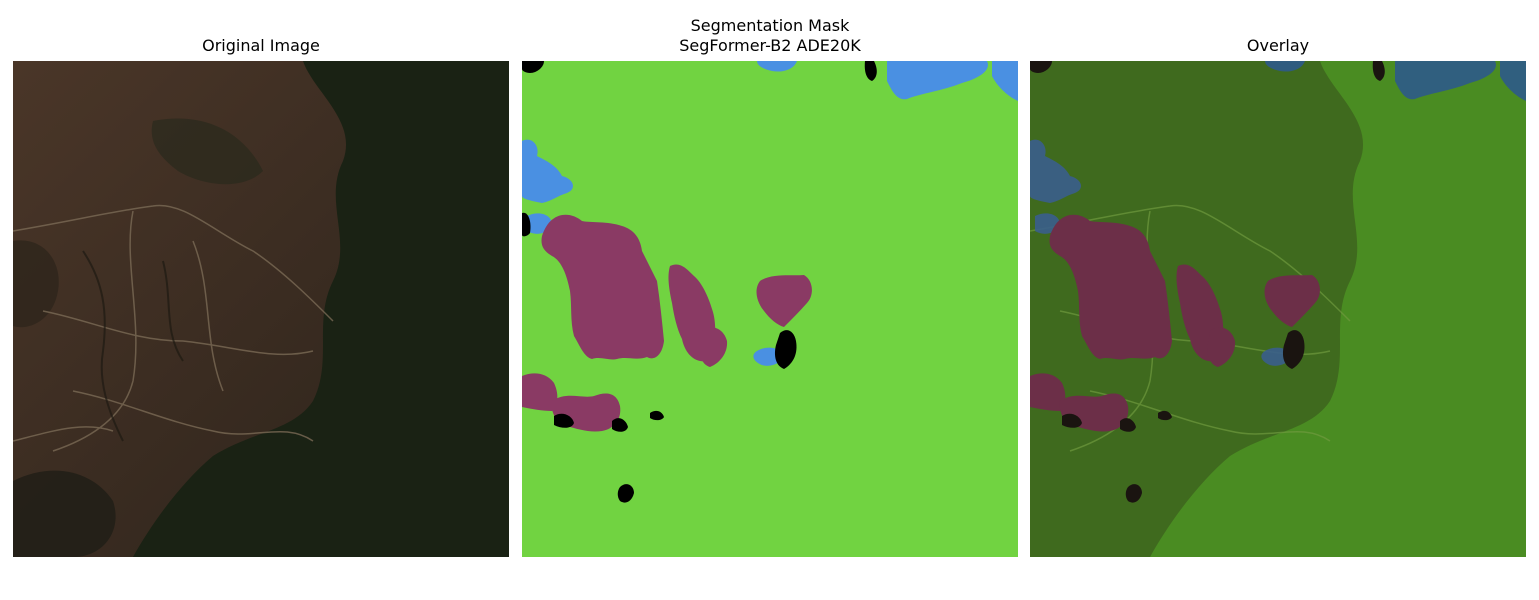 This screenshot has height=600, width=1539. I want to click on water-region-top-center, so click(777, 66).